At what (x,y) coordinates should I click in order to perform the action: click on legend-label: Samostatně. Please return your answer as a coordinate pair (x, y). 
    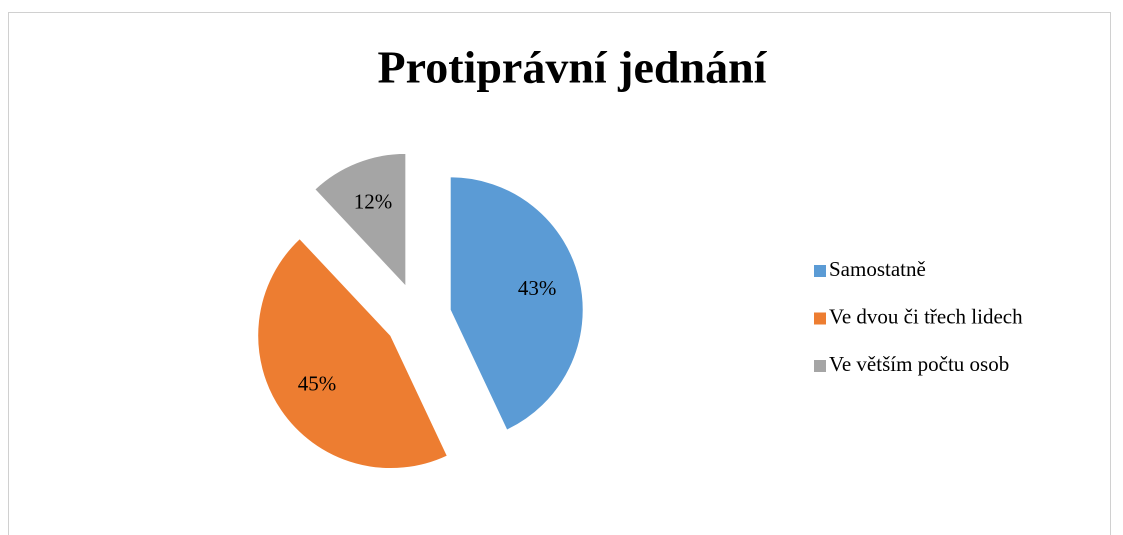
    Looking at the image, I should click on (877, 269).